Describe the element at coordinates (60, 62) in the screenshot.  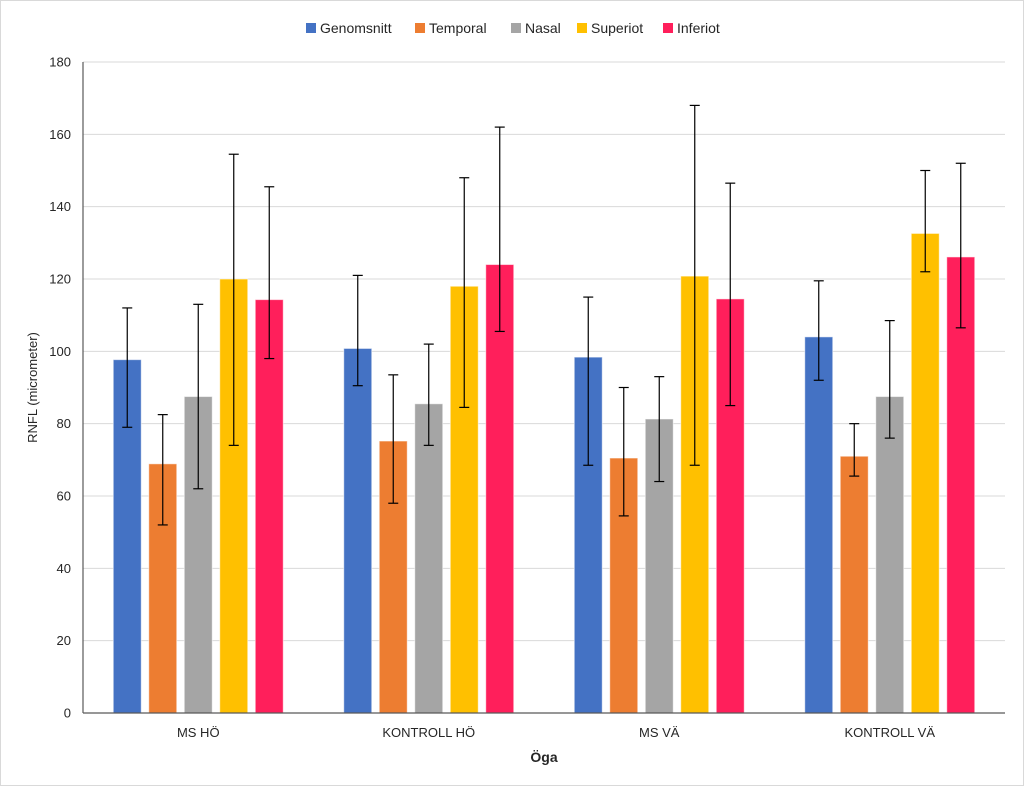
I see `y-tick-label: 180` at that location.